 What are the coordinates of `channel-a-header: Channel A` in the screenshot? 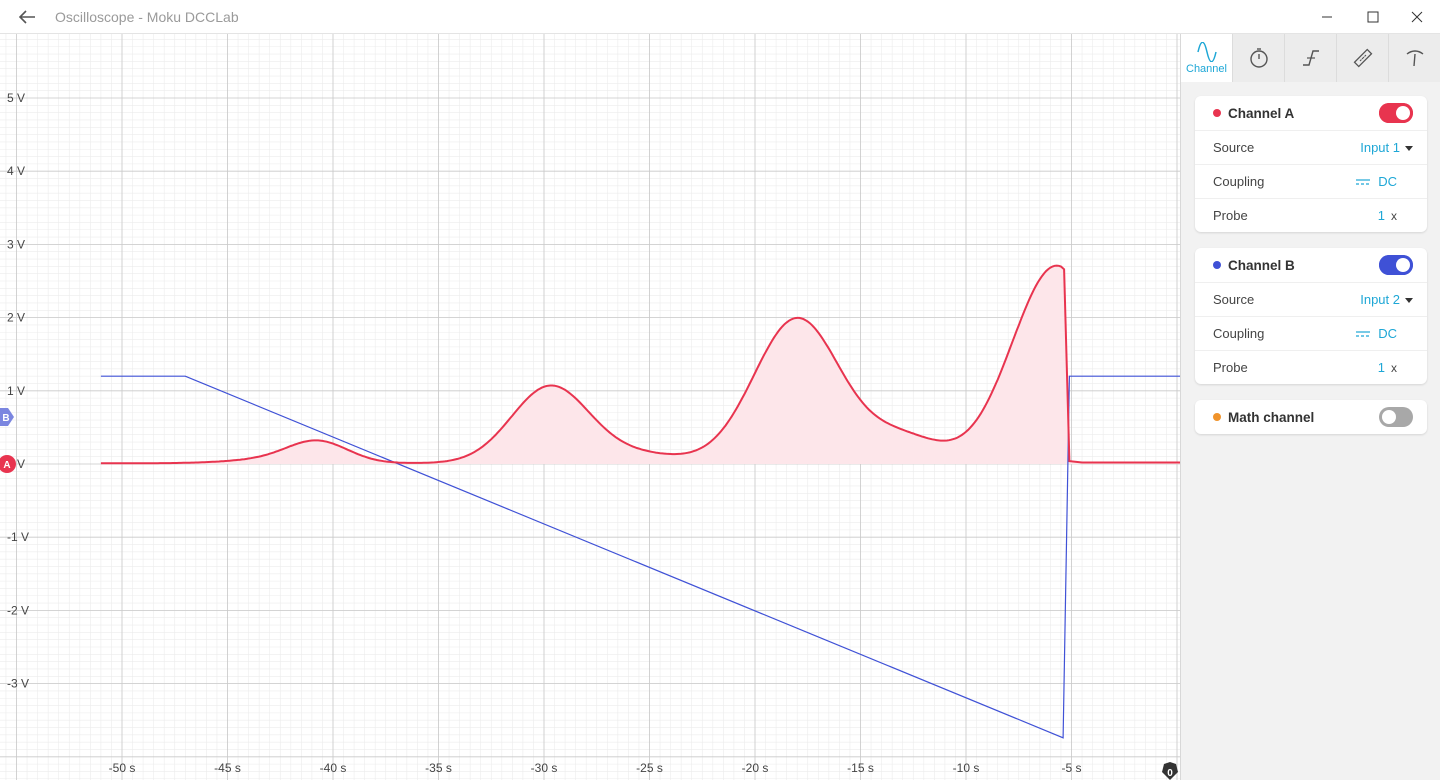 It's located at (1311, 113).